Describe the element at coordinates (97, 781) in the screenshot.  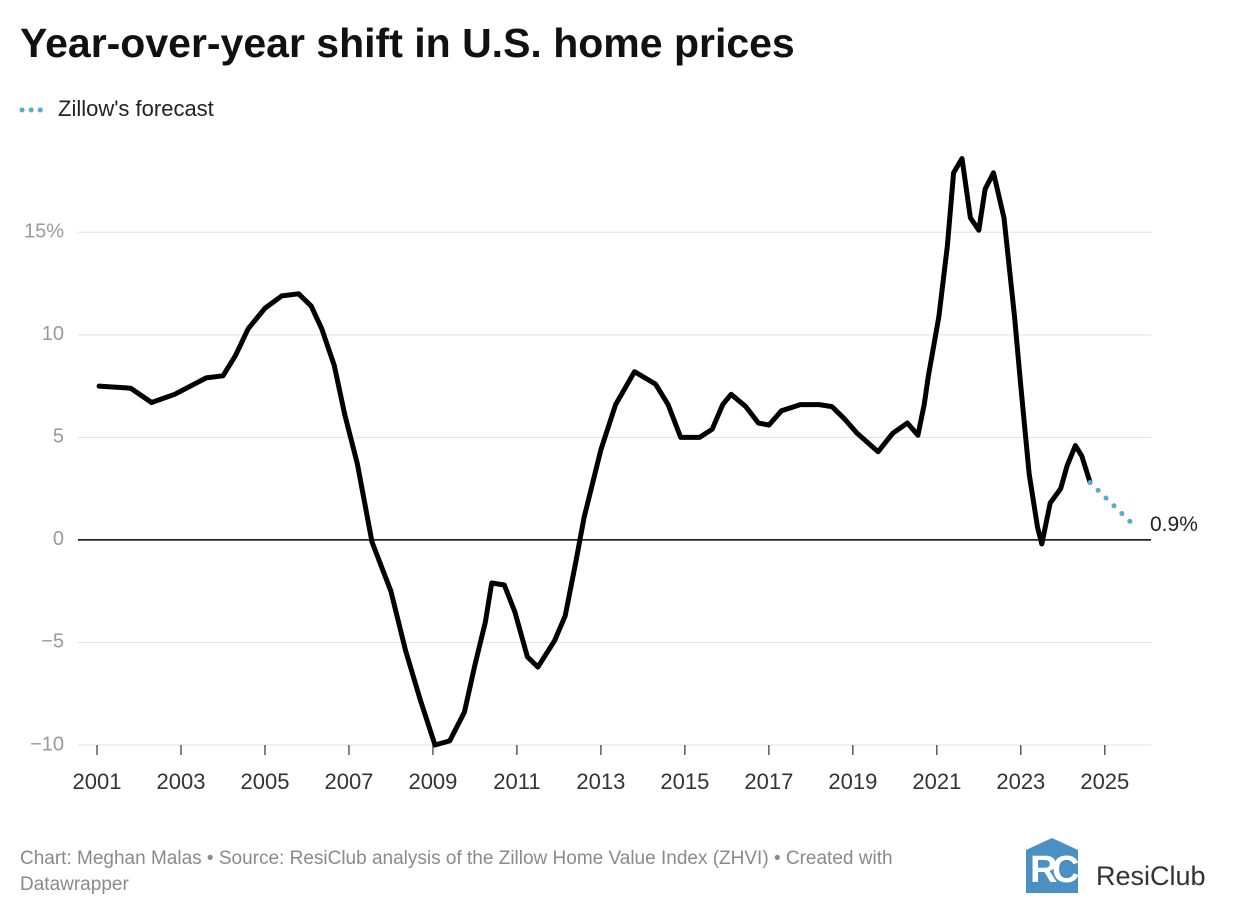
I see `x-tick-label: 2001` at that location.